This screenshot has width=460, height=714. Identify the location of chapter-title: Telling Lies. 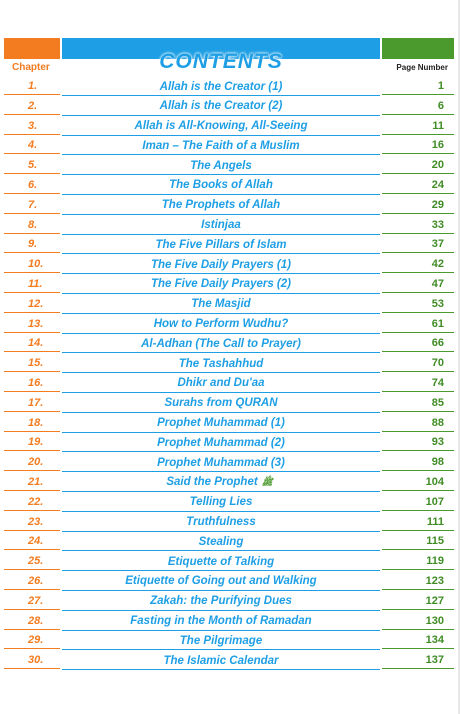
(221, 503).